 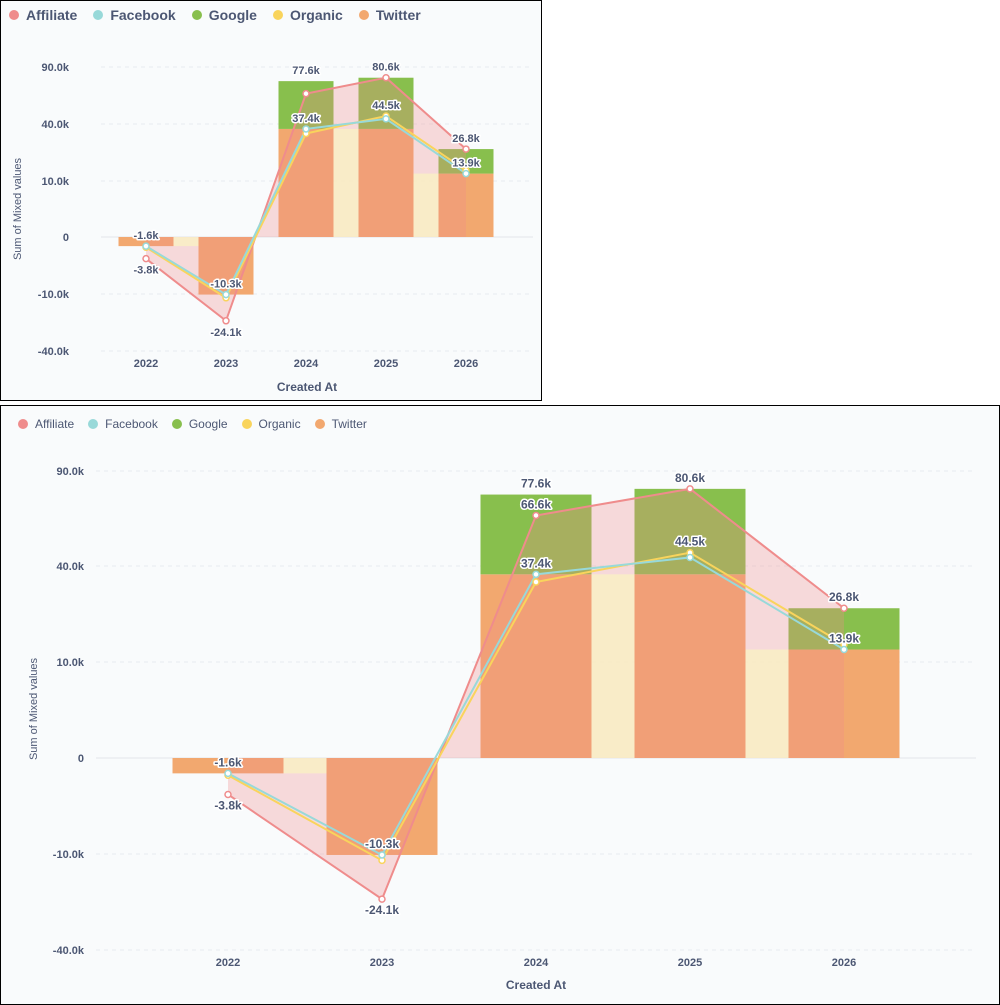 What do you see at coordinates (228, 963) in the screenshot?
I see `x-tick-label: 2022` at bounding box center [228, 963].